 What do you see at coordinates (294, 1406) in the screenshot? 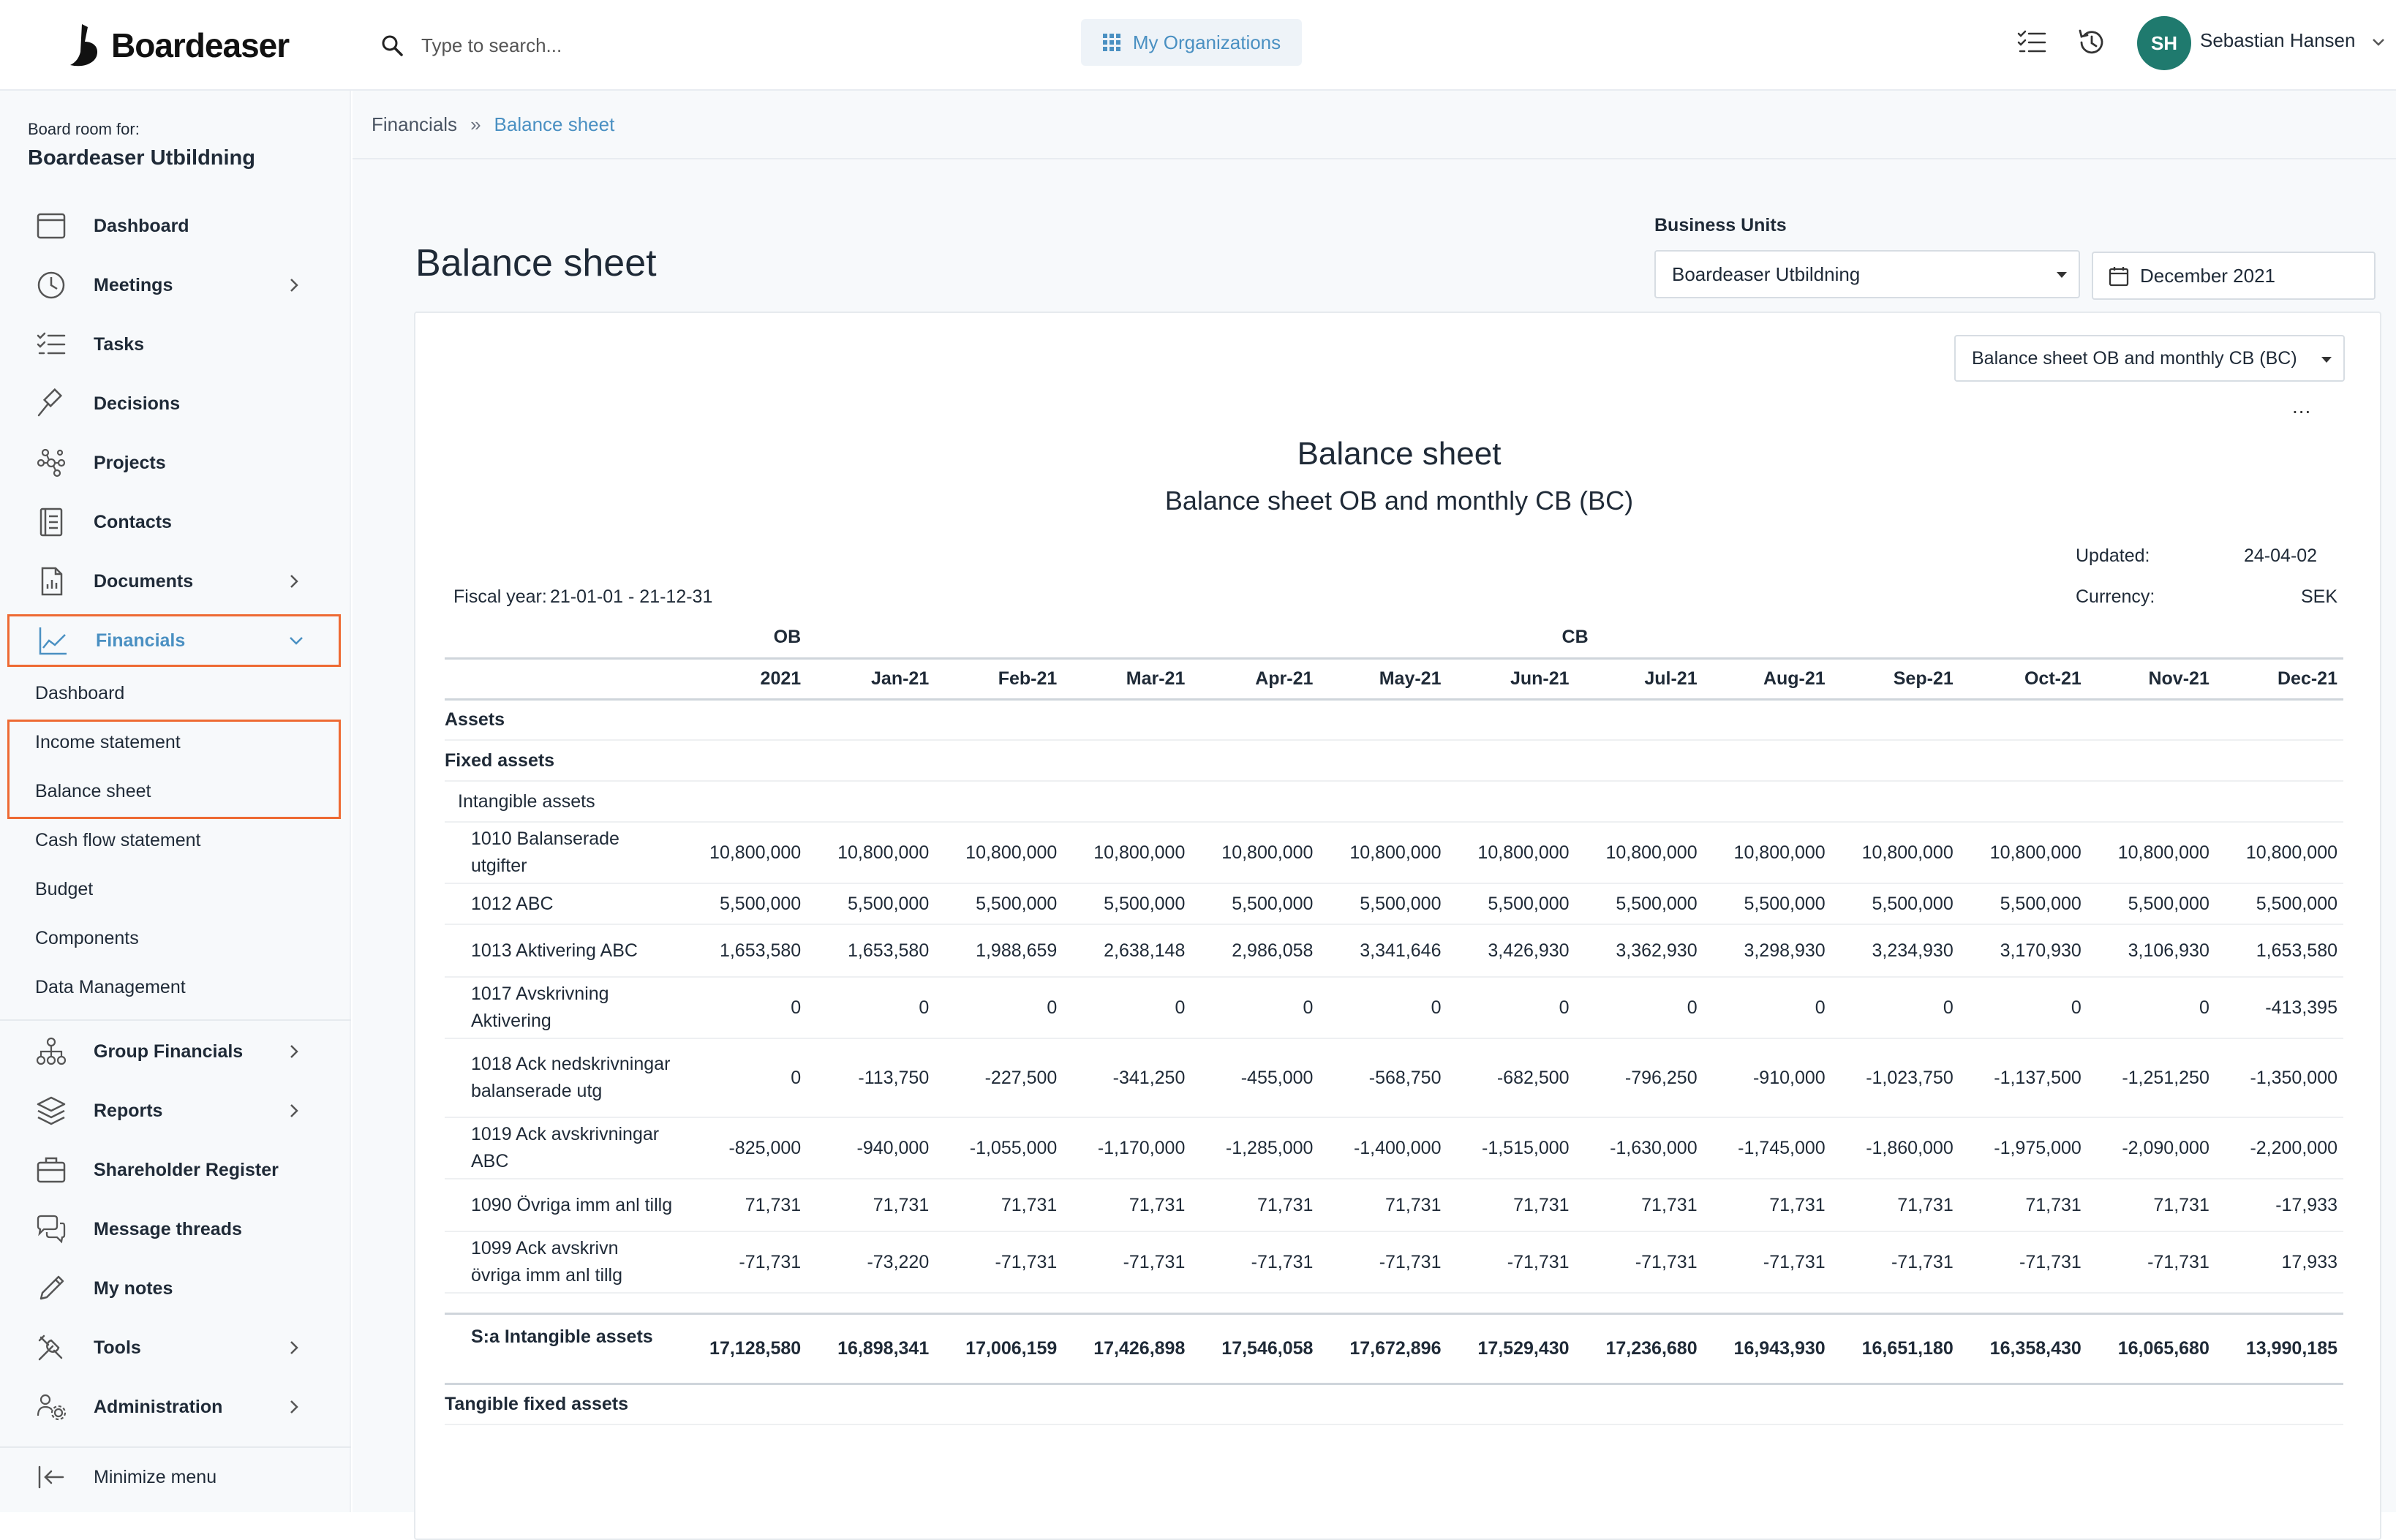
I see `chevron-right-icon` at bounding box center [294, 1406].